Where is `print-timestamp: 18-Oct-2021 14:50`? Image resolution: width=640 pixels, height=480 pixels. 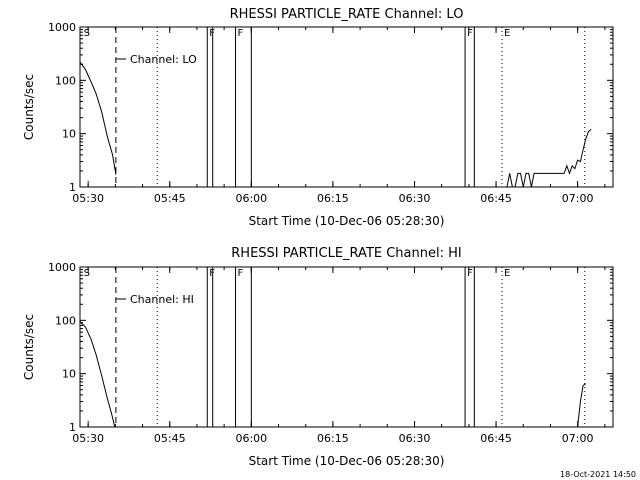 print-timestamp: 18-Oct-2021 14:50 is located at coordinates (598, 474).